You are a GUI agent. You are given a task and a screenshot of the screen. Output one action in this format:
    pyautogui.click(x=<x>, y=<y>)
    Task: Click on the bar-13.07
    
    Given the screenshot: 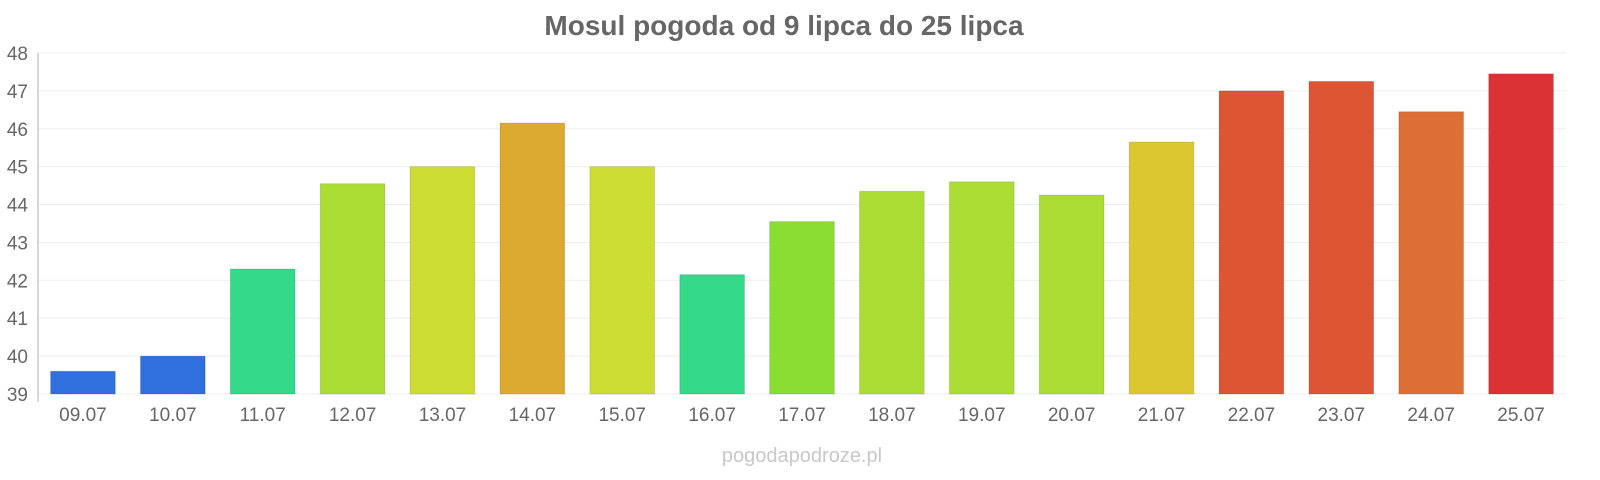 What is the action you would take?
    pyautogui.click(x=442, y=280)
    